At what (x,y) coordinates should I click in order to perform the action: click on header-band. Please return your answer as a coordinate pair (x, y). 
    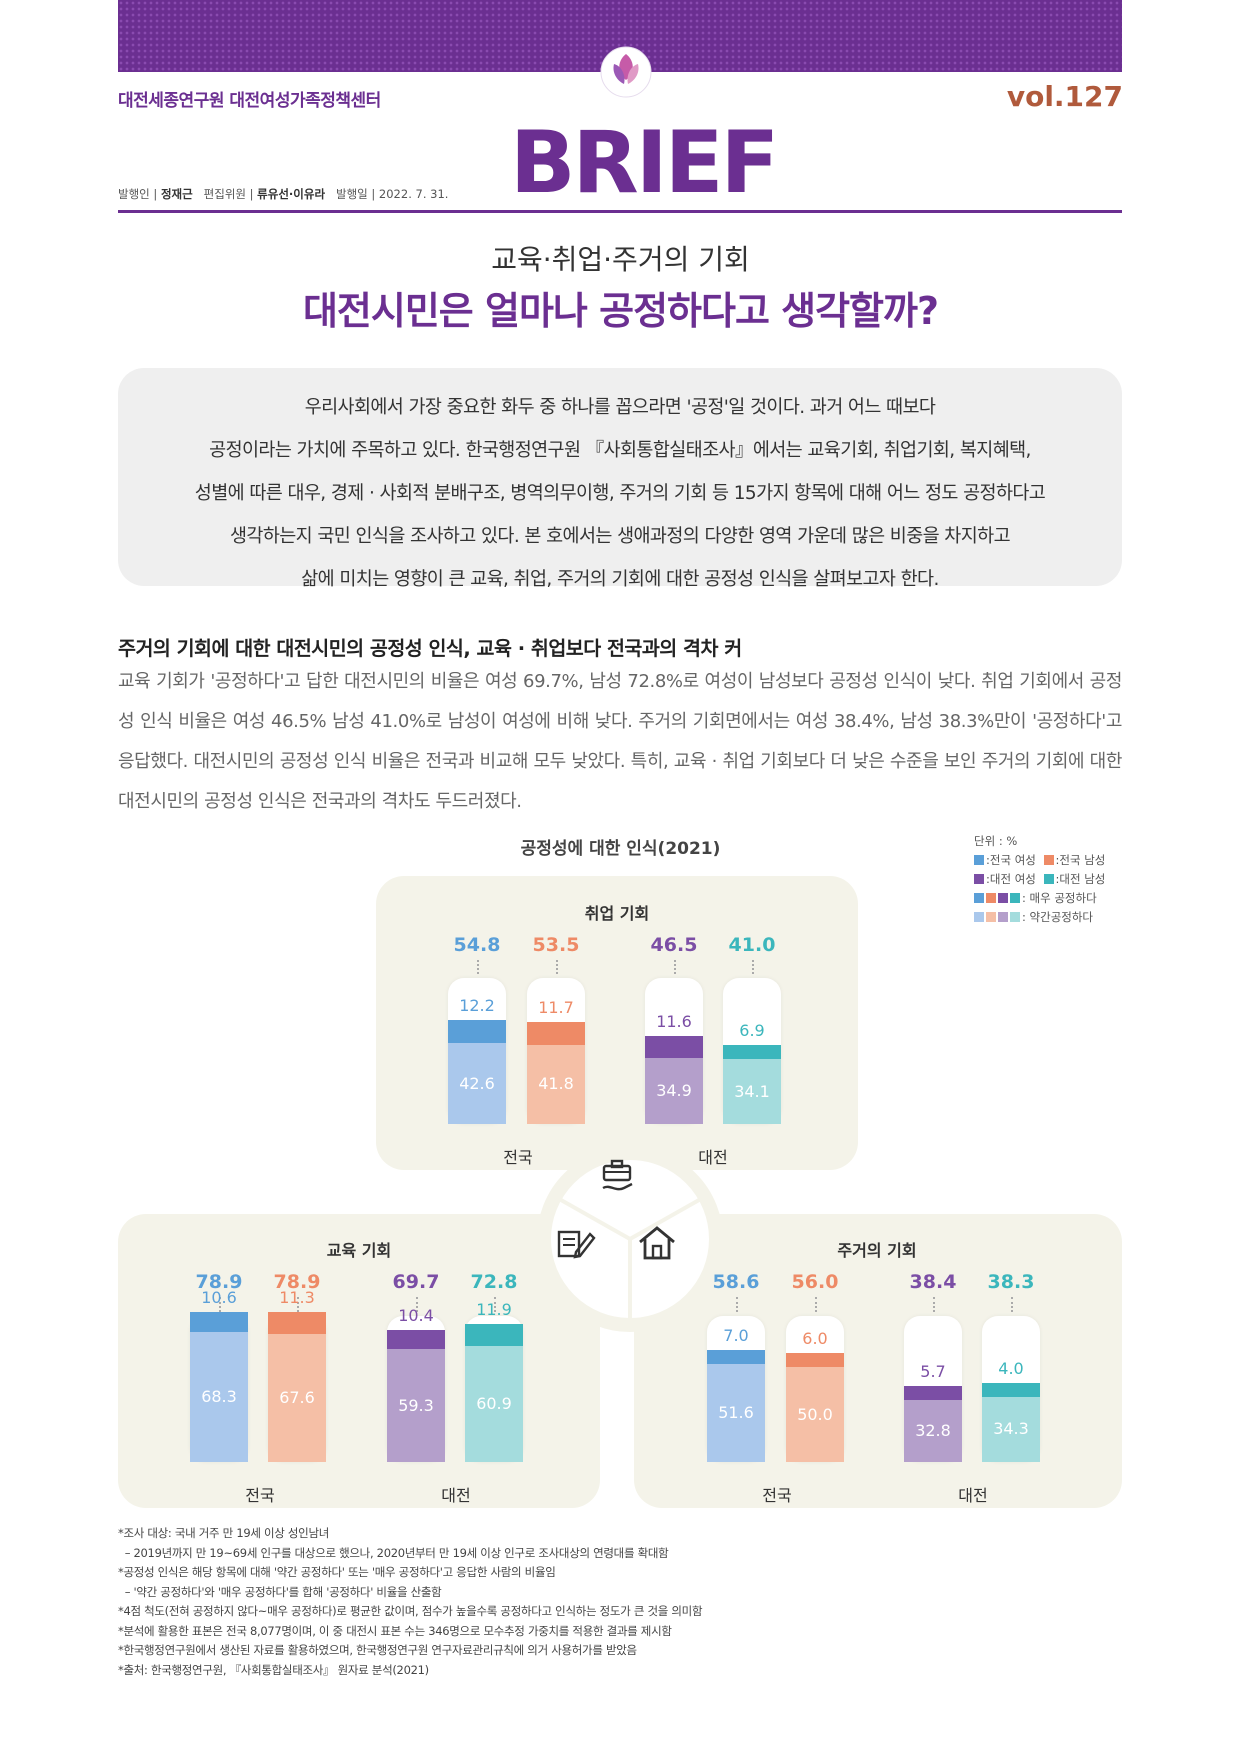
    Looking at the image, I should click on (620, 36).